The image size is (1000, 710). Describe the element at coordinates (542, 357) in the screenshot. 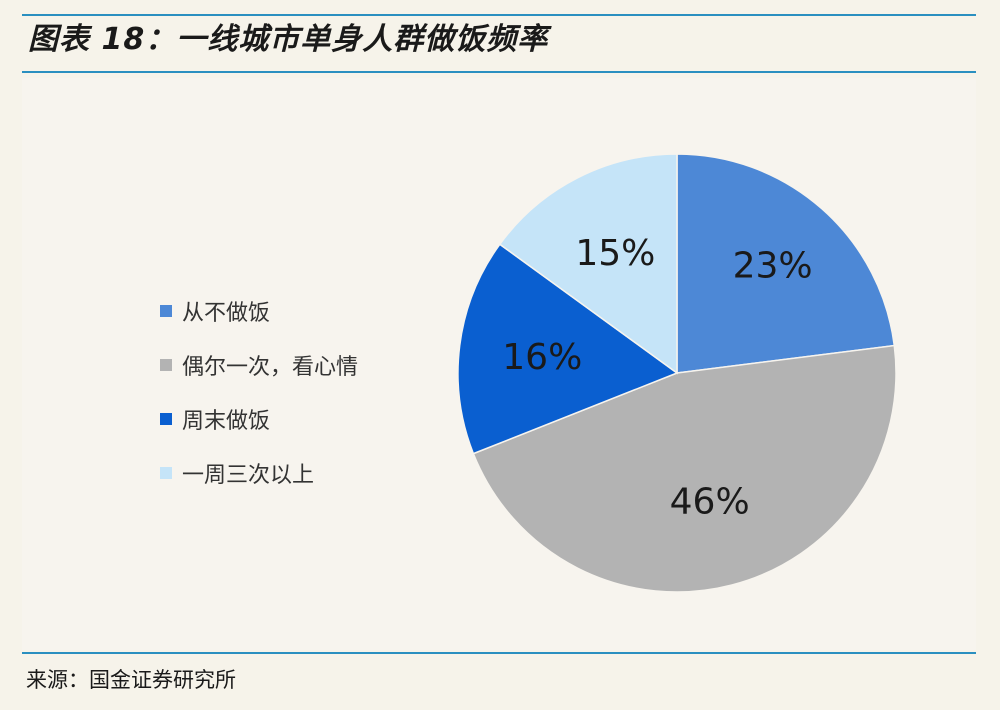

I see `pie-data-label: 16%` at that location.